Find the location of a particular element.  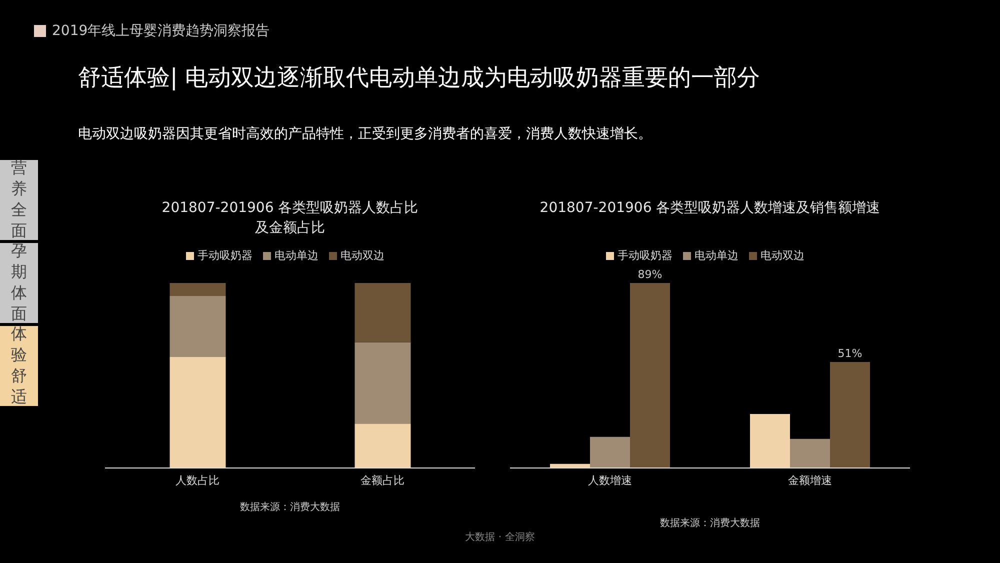

text: 大数据 · 全洞察 is located at coordinates (500, 537).